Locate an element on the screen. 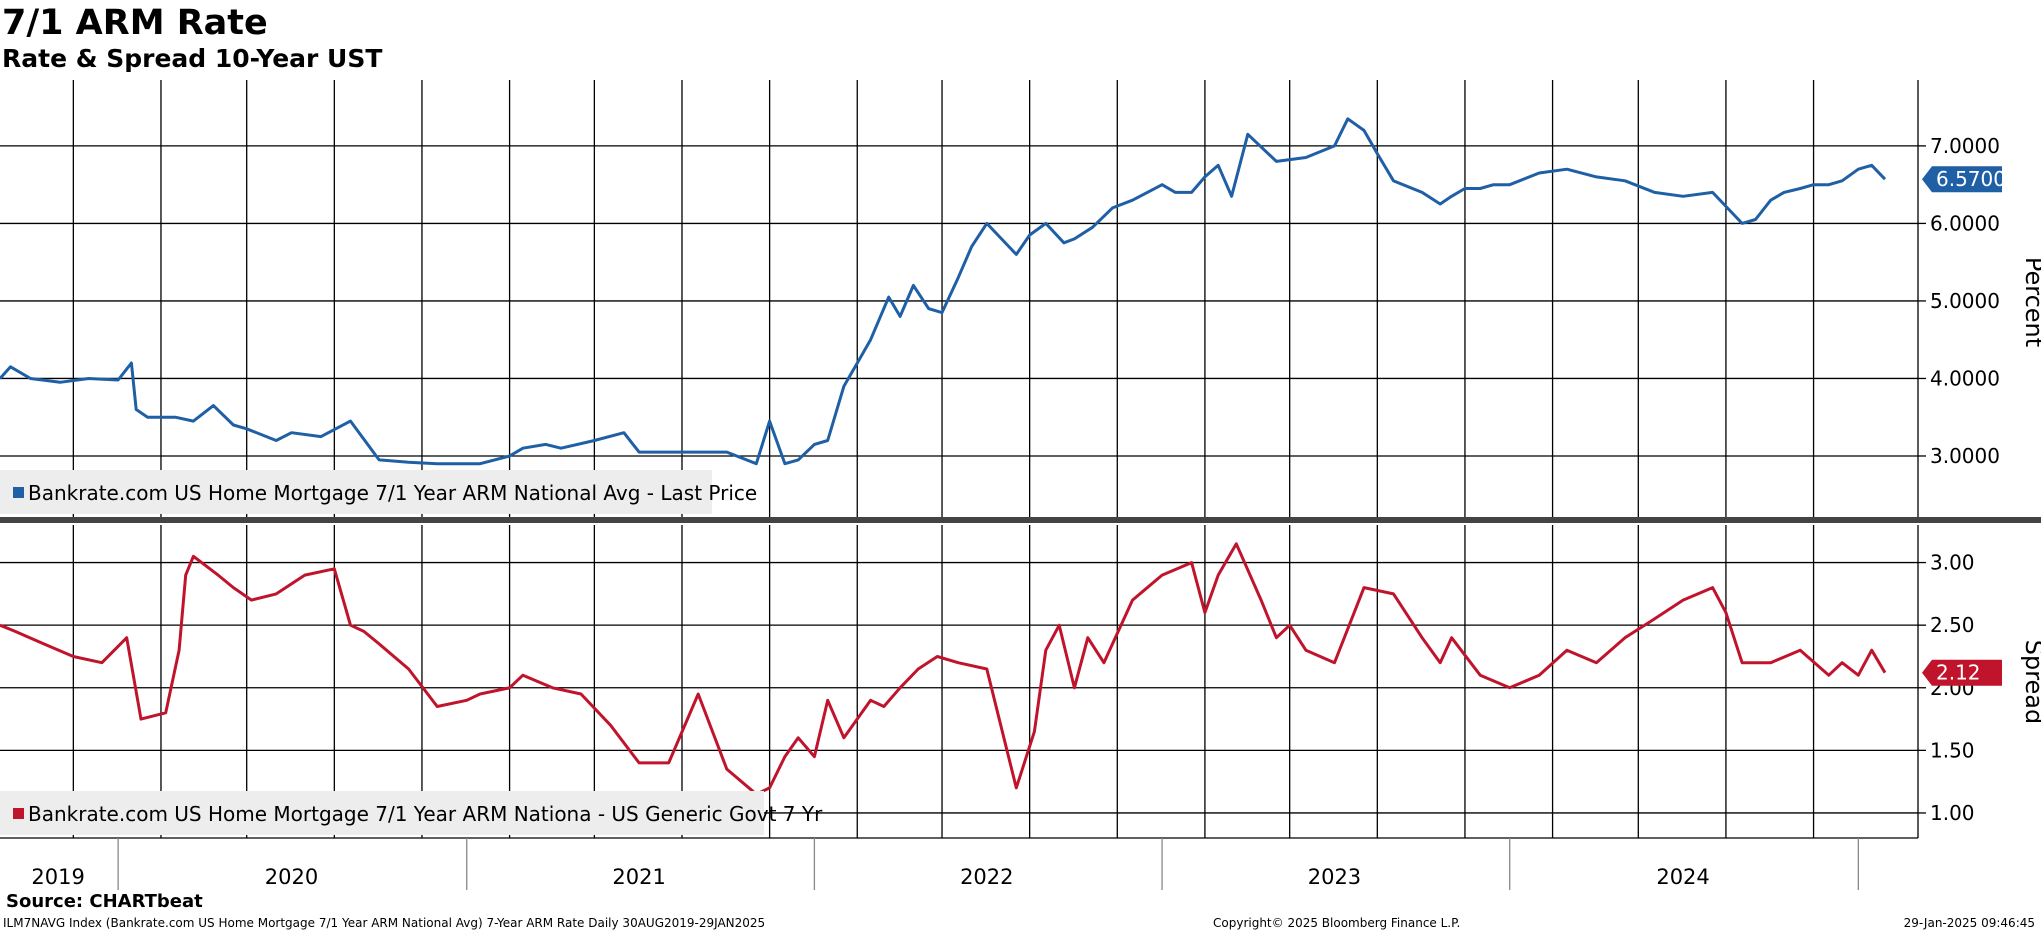  y-tick-label: 4.0000 is located at coordinates (1965, 378).